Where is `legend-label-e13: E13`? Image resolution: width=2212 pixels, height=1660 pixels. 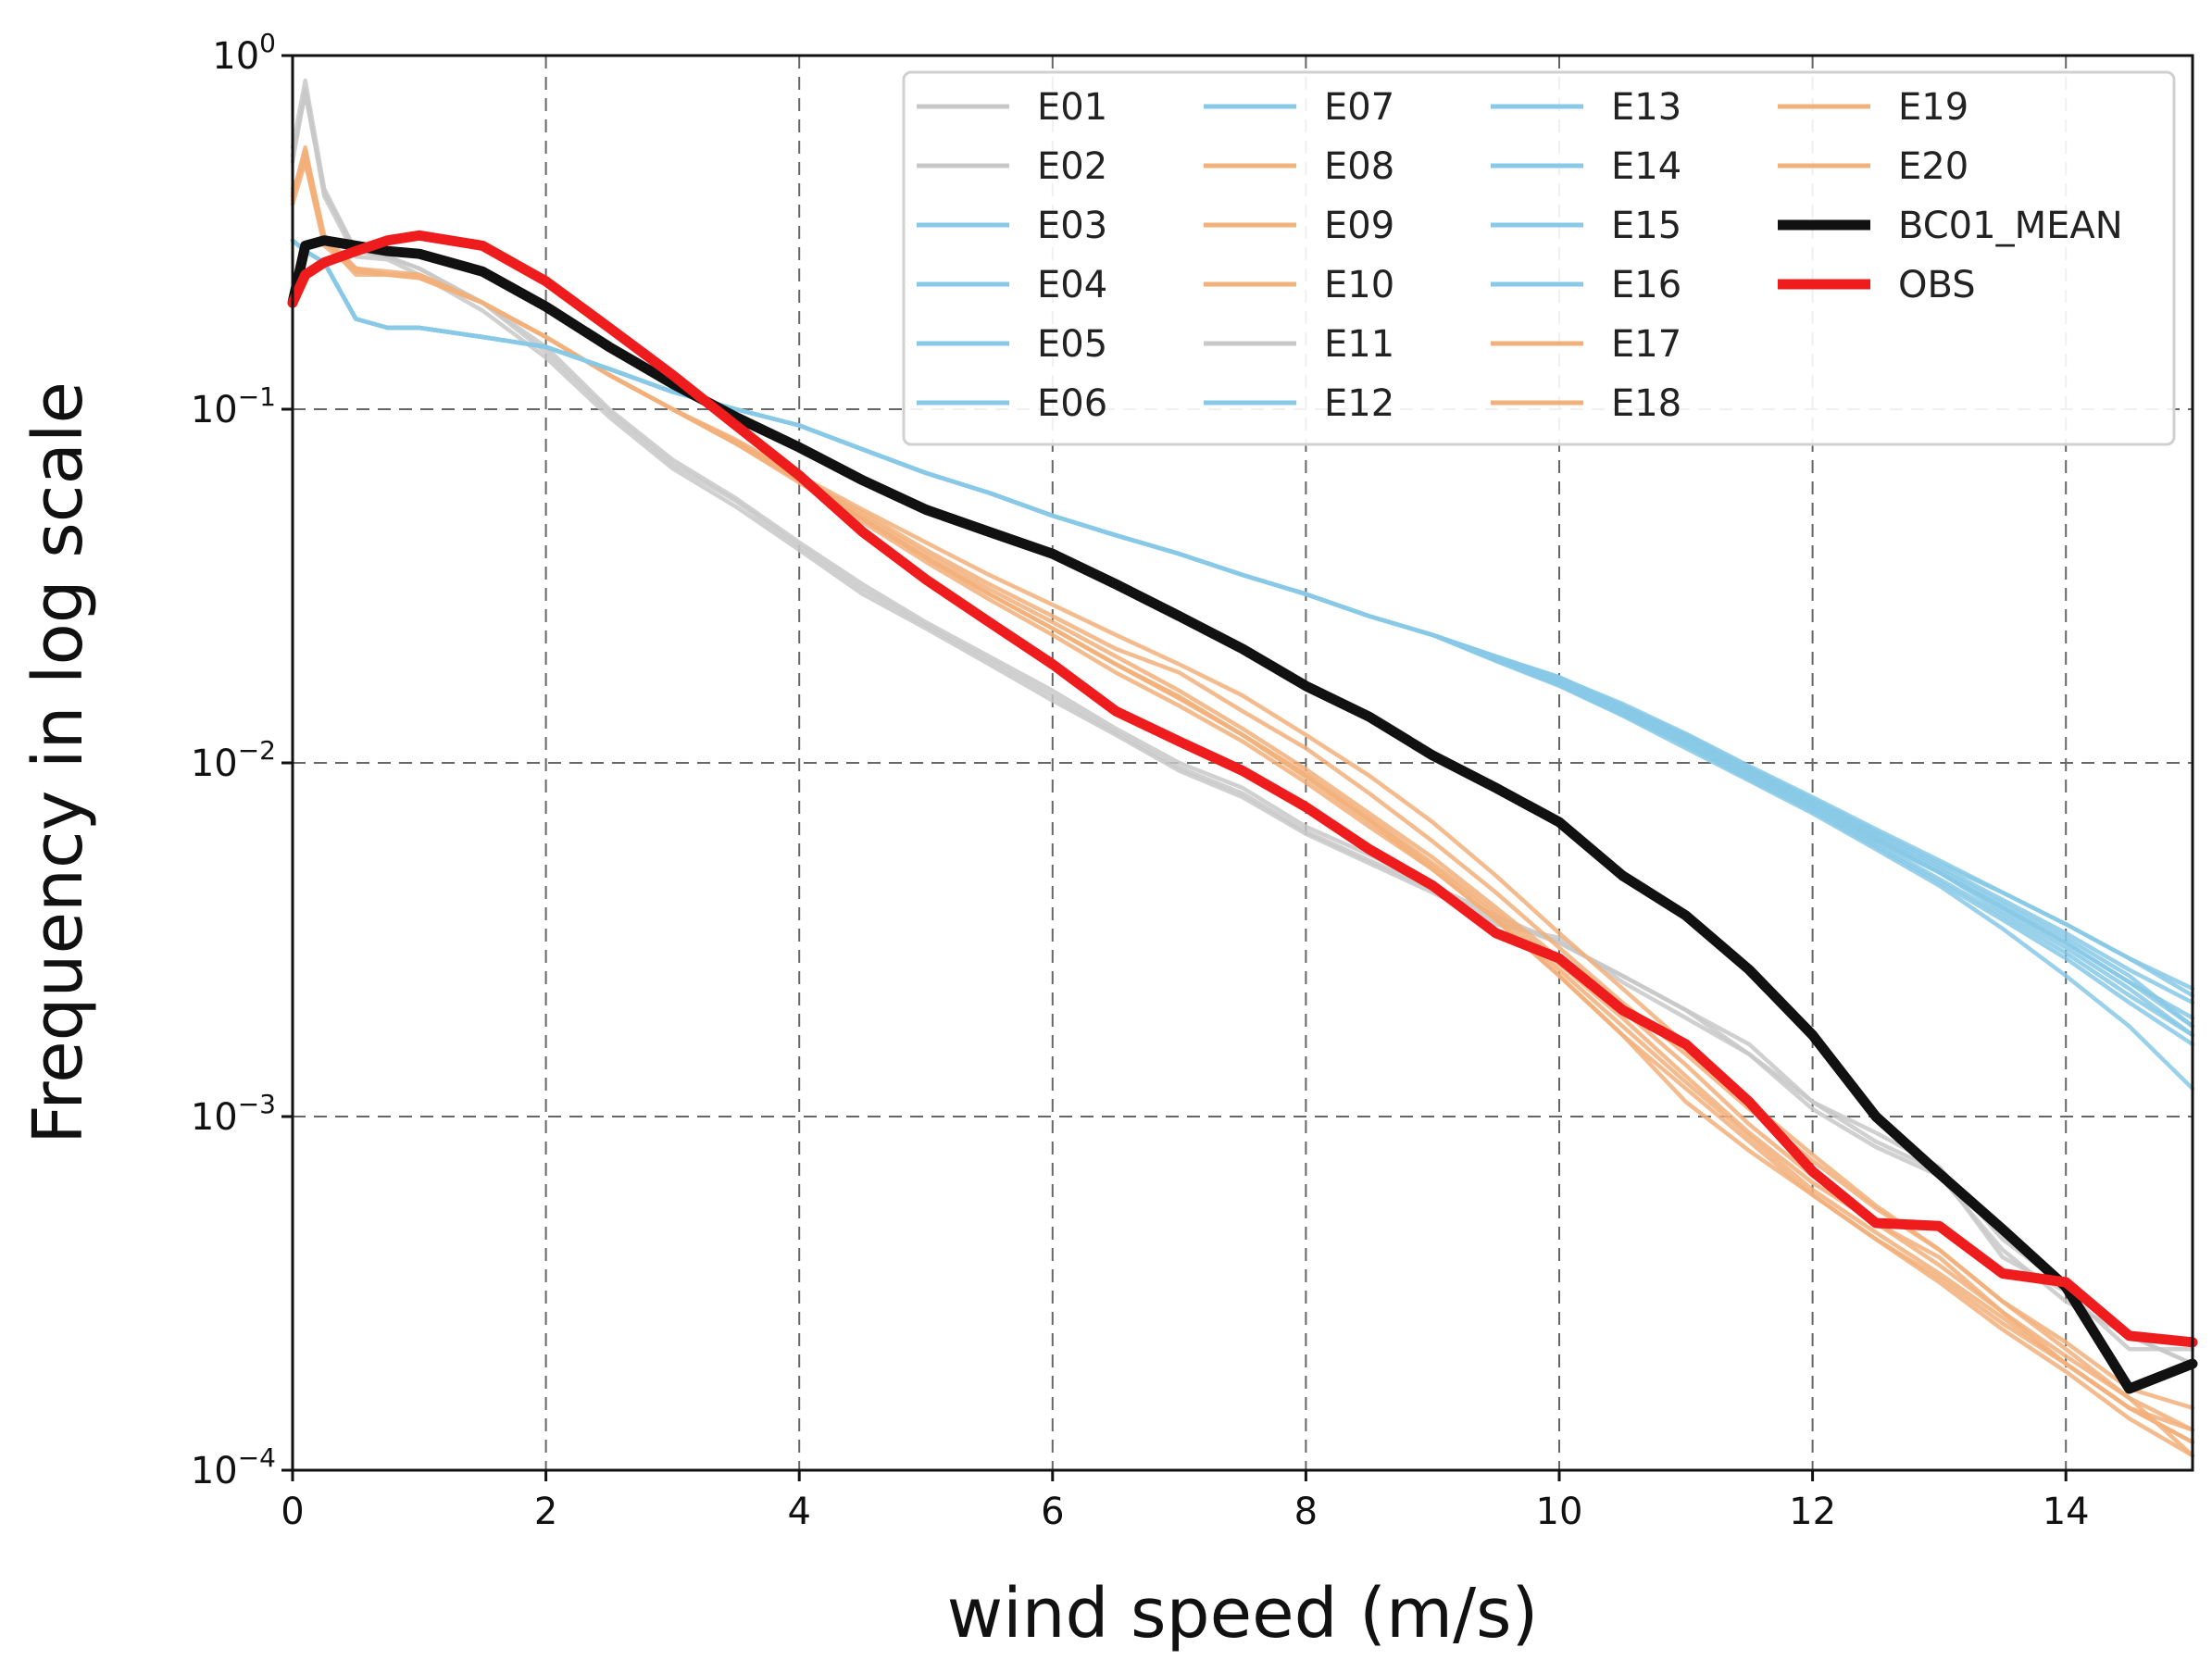
legend-label-e13: E13 is located at coordinates (1646, 107).